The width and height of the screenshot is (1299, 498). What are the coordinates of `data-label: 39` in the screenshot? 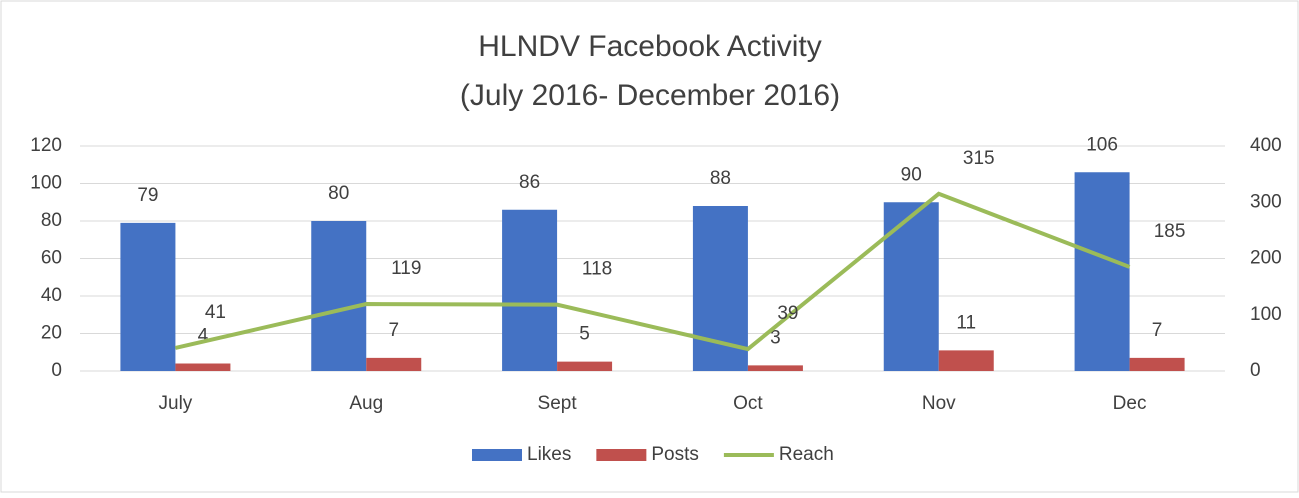 It's located at (787, 313).